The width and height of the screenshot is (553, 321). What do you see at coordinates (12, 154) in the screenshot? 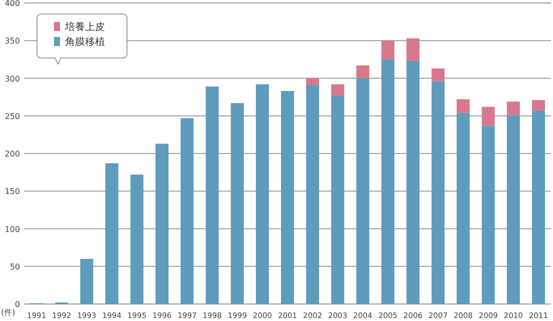
I see `y-tick-label: 200` at bounding box center [12, 154].